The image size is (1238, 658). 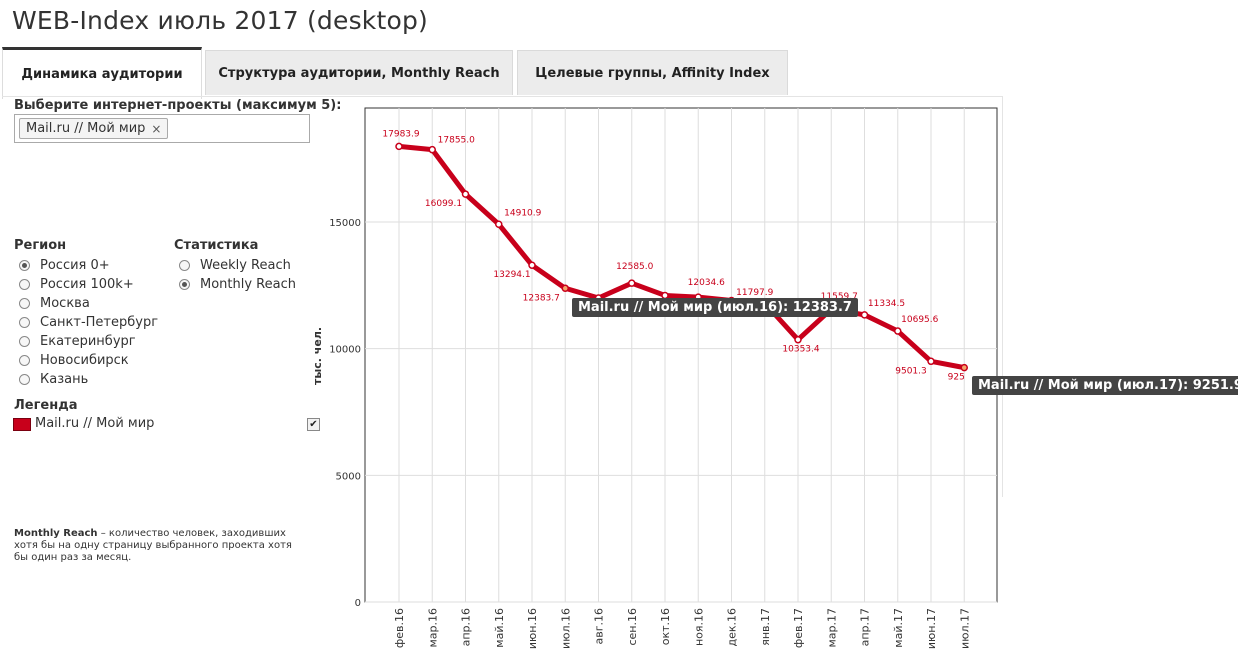 What do you see at coordinates (75, 265) in the screenshot?
I see `radio-label: Россия 0+` at bounding box center [75, 265].